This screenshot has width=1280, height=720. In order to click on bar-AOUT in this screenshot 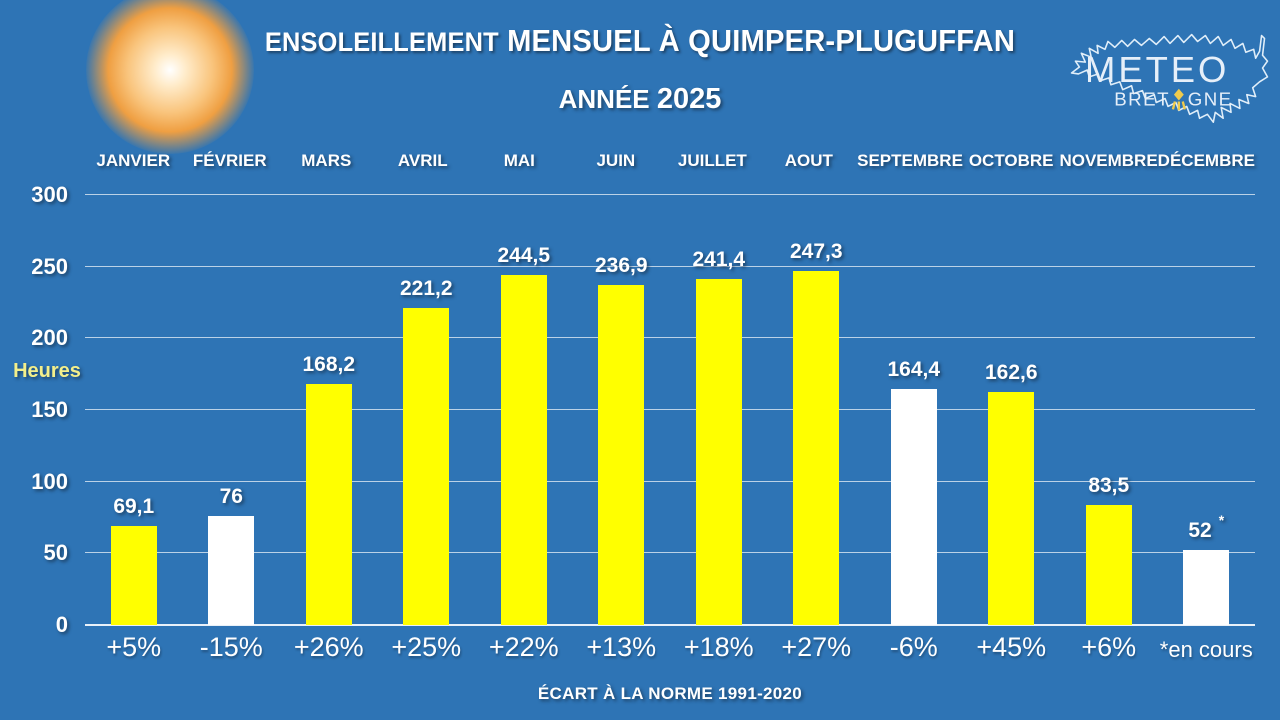, I will do `click(816, 447)`.